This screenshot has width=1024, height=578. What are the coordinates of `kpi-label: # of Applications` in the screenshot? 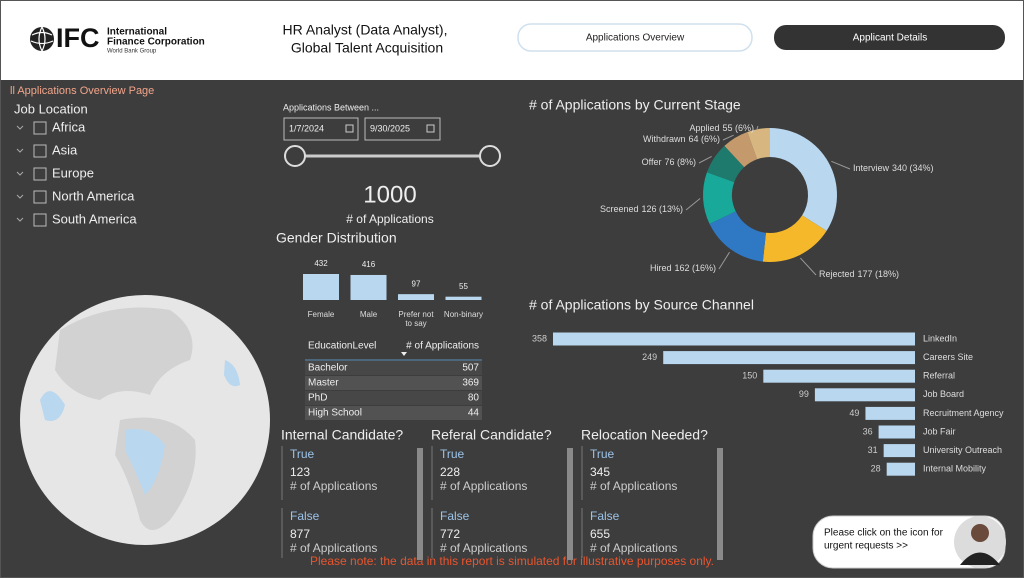 It's located at (389, 219).